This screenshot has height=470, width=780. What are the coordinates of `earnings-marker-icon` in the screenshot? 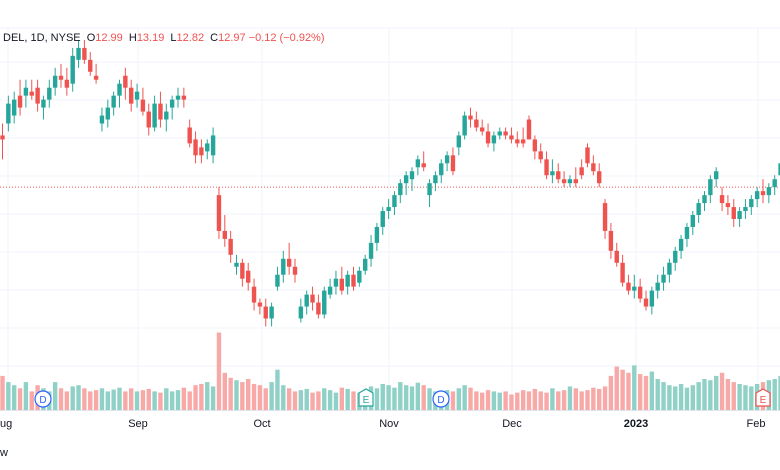 It's located at (366, 397).